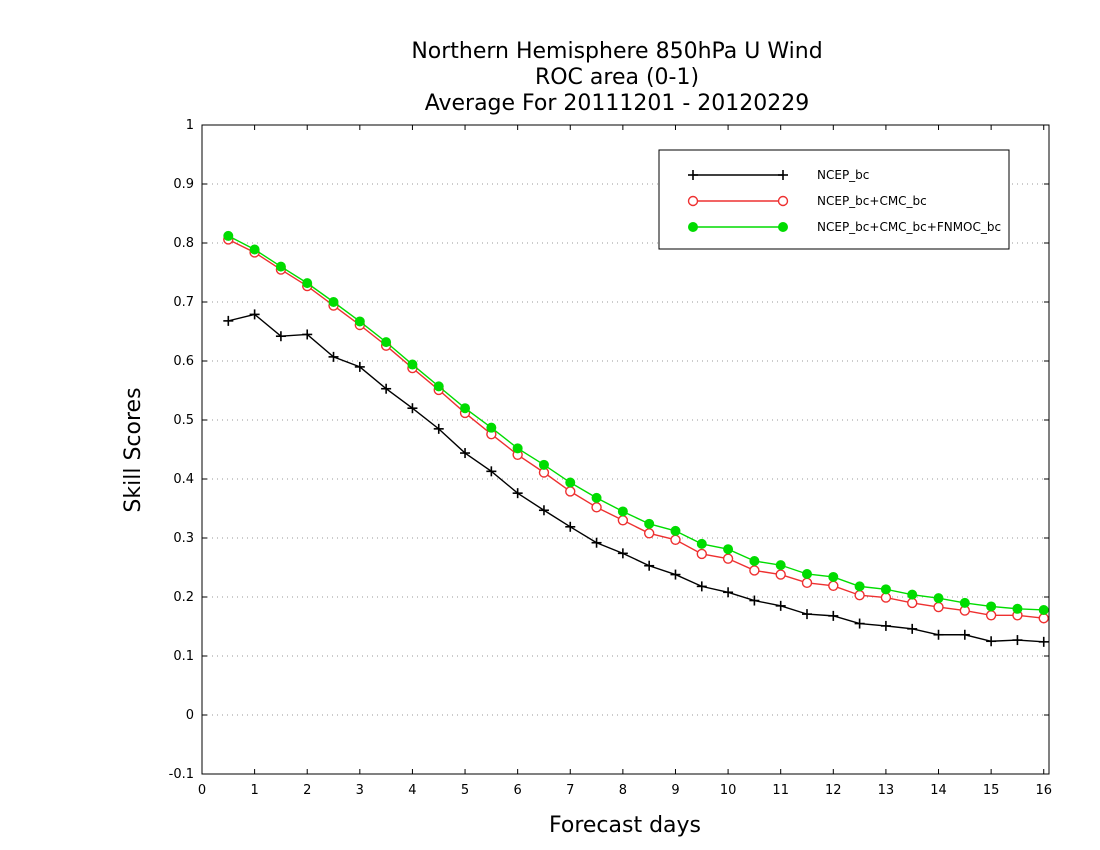 This screenshot has width=1100, height=850. I want to click on y-tick-label: 0.6, so click(183, 361).